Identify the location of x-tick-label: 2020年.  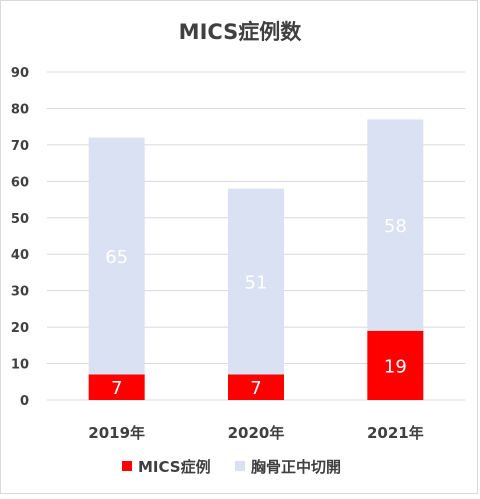
(256, 433).